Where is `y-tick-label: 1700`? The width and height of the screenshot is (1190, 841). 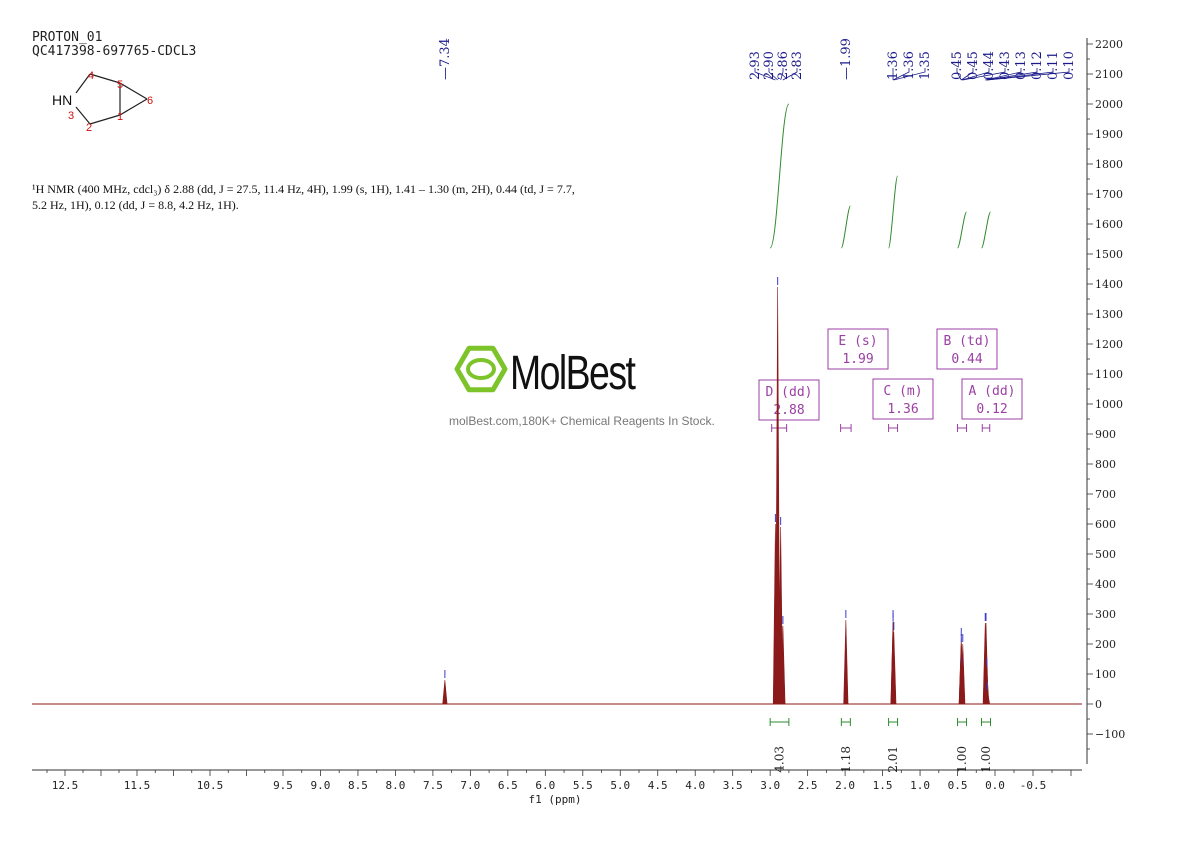
y-tick-label: 1700 is located at coordinates (1109, 194).